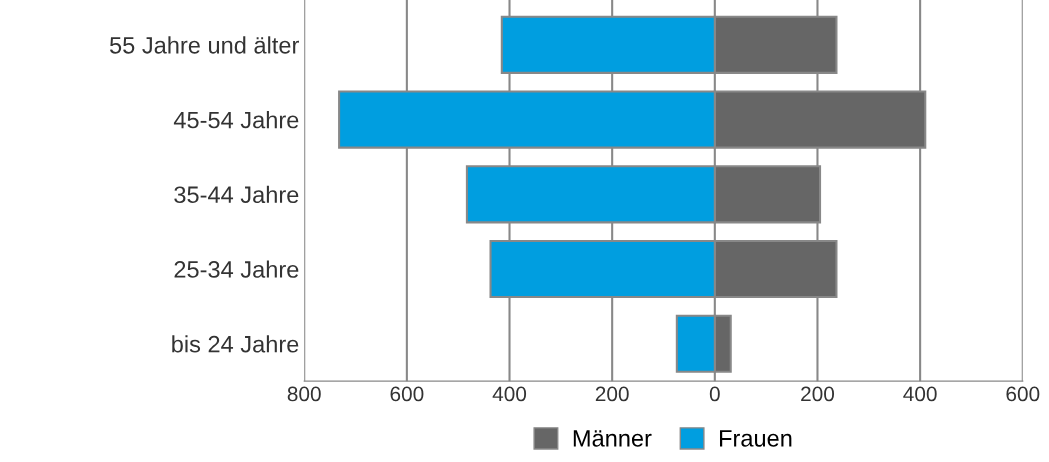 The width and height of the screenshot is (1049, 462). What do you see at coordinates (236, 194) in the screenshot?
I see `y-tick-label: 35-44 Jahre` at bounding box center [236, 194].